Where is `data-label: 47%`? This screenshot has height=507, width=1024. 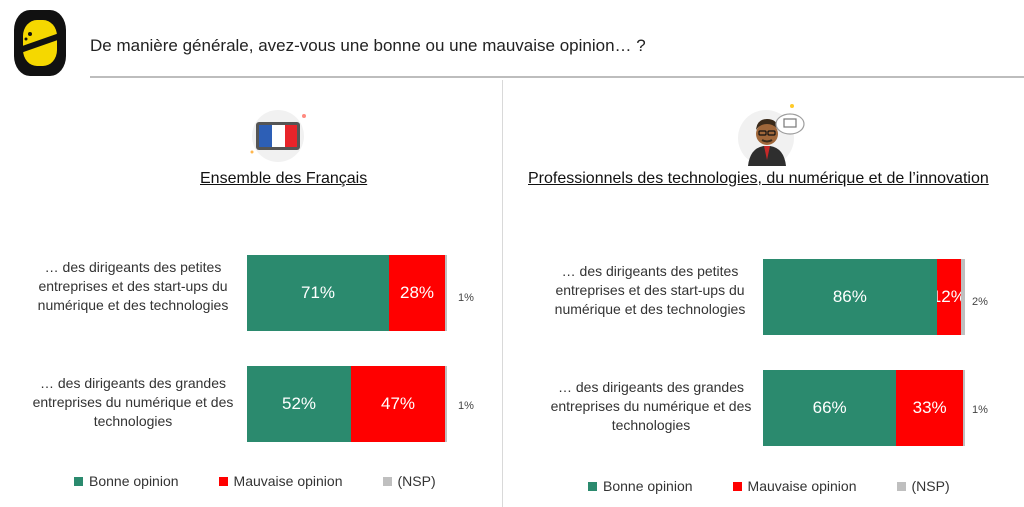
data-label: 47% is located at coordinates (398, 403).